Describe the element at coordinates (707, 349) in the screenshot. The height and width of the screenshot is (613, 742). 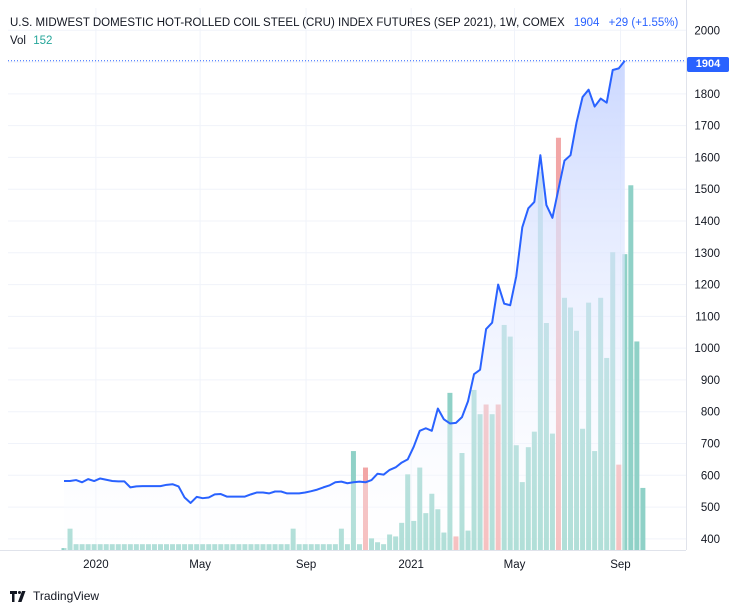
I see `y-tick-label: 1000` at that location.